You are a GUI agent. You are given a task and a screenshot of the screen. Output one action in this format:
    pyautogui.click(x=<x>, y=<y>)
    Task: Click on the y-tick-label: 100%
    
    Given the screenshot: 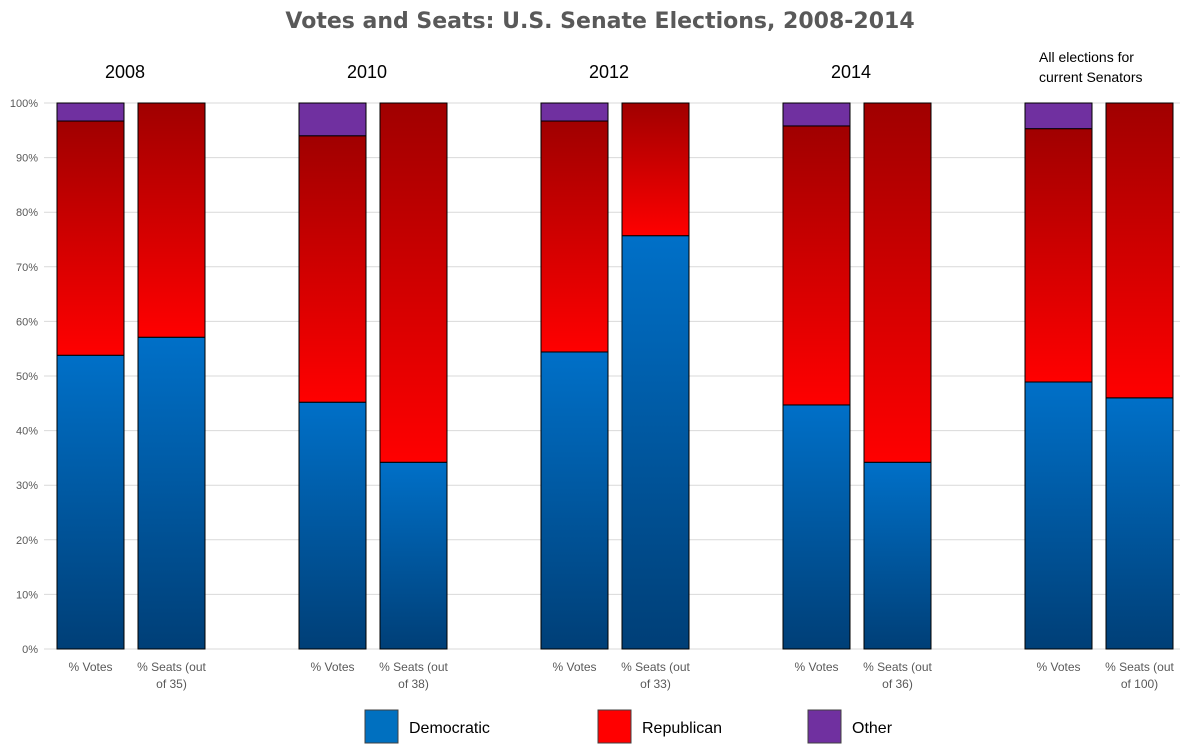 What is the action you would take?
    pyautogui.click(x=24, y=104)
    